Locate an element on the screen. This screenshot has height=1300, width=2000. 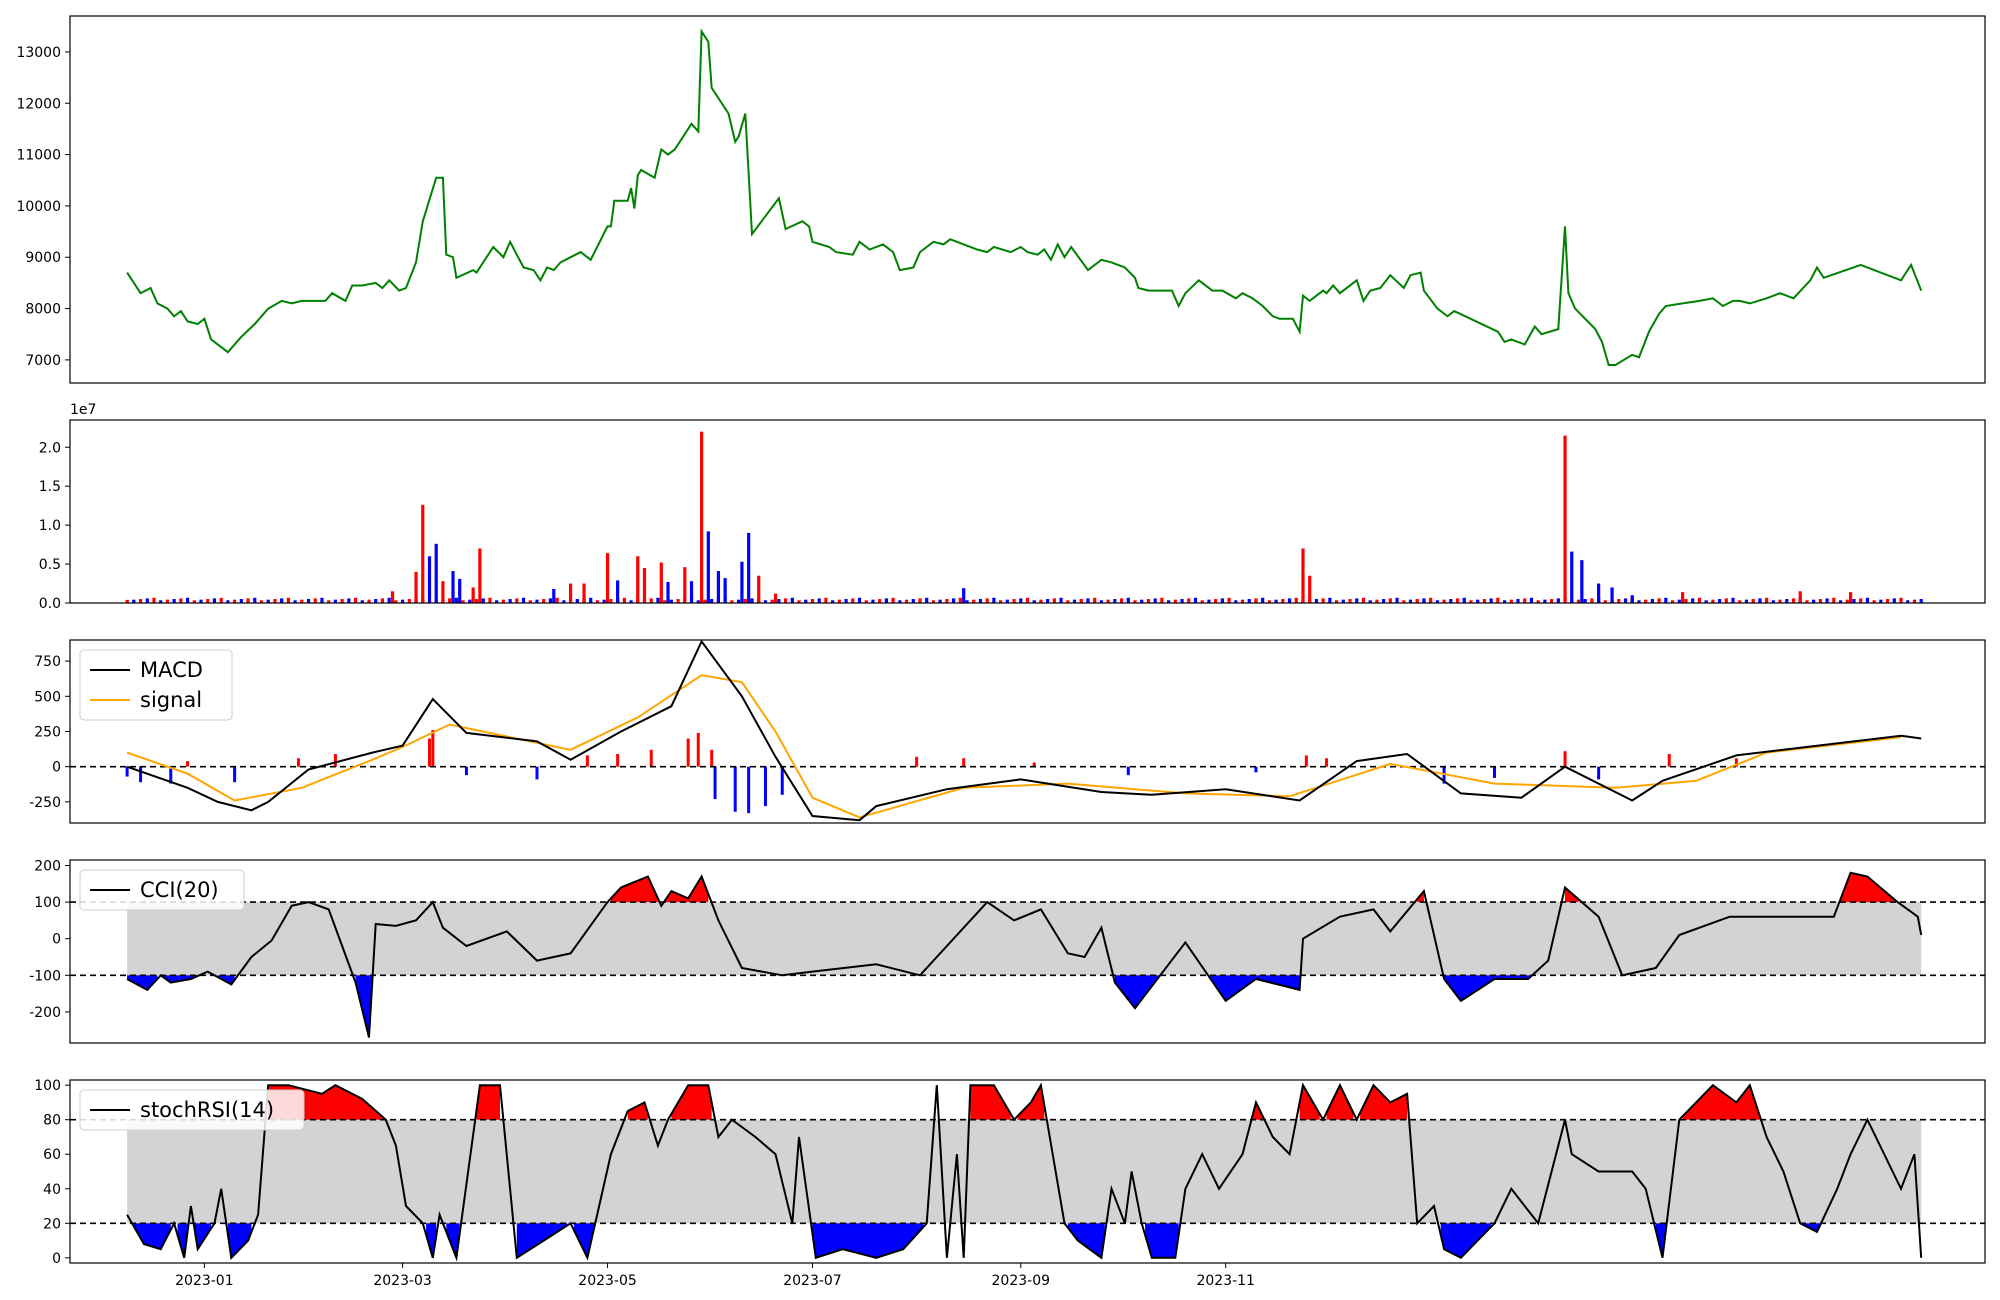
macd-ytick-label: 0 is located at coordinates (56, 768).